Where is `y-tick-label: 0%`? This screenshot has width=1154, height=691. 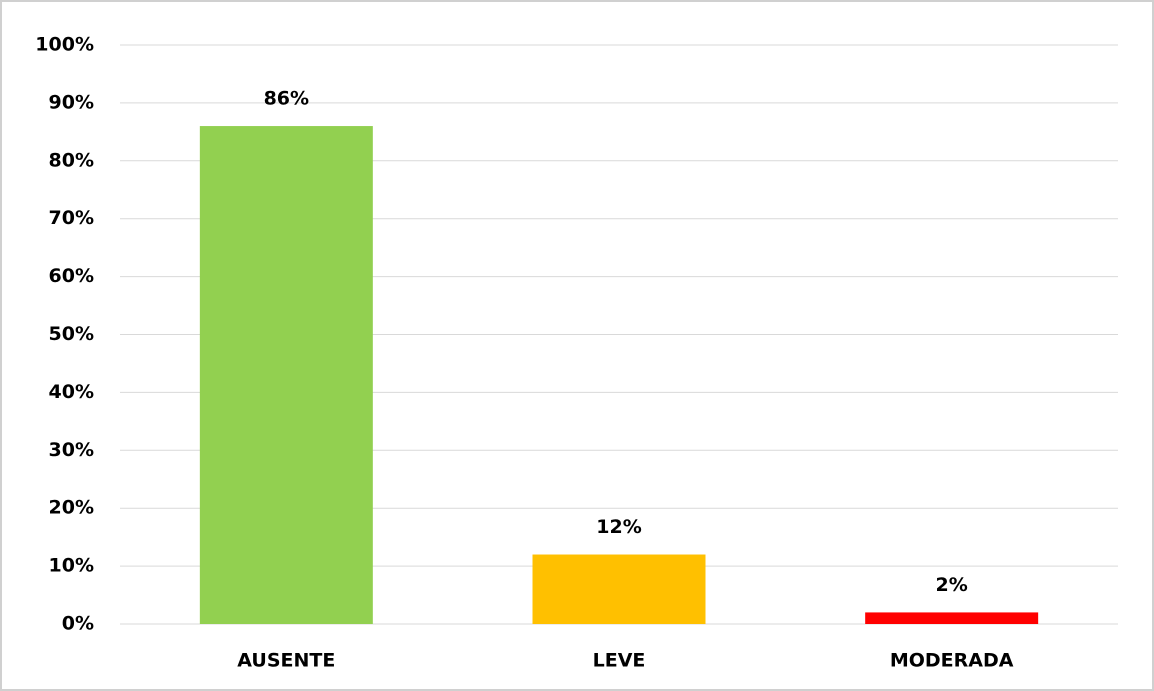
y-tick-label: 0% is located at coordinates (78, 624).